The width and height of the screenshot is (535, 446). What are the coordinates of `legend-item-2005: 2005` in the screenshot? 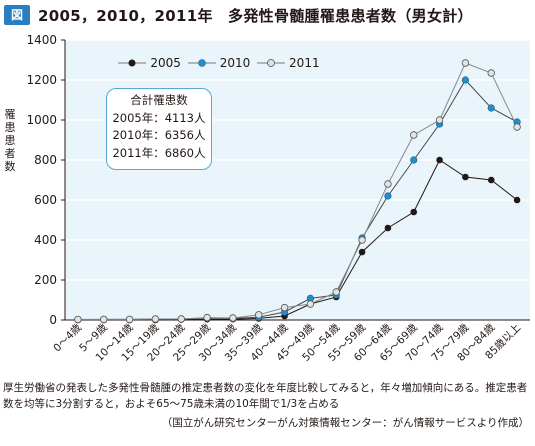 It's located at (149, 63).